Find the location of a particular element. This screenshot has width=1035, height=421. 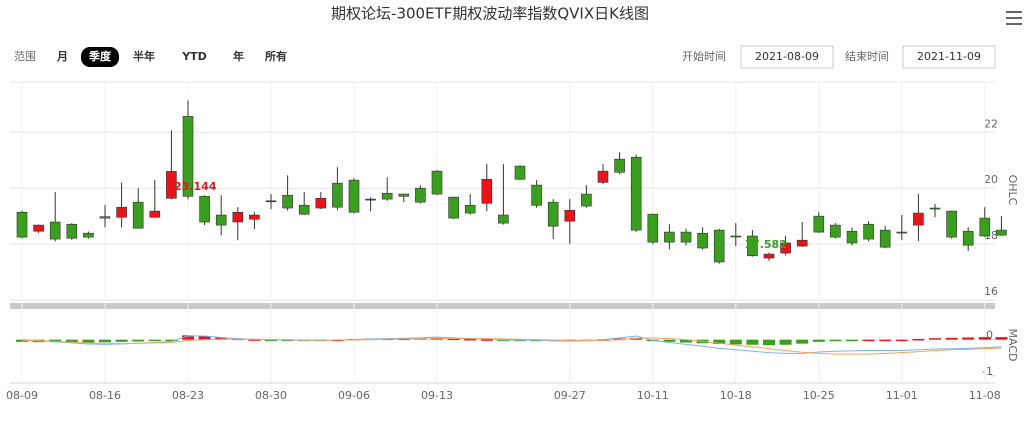

y-axis-title: OHLC is located at coordinates (1012, 190).